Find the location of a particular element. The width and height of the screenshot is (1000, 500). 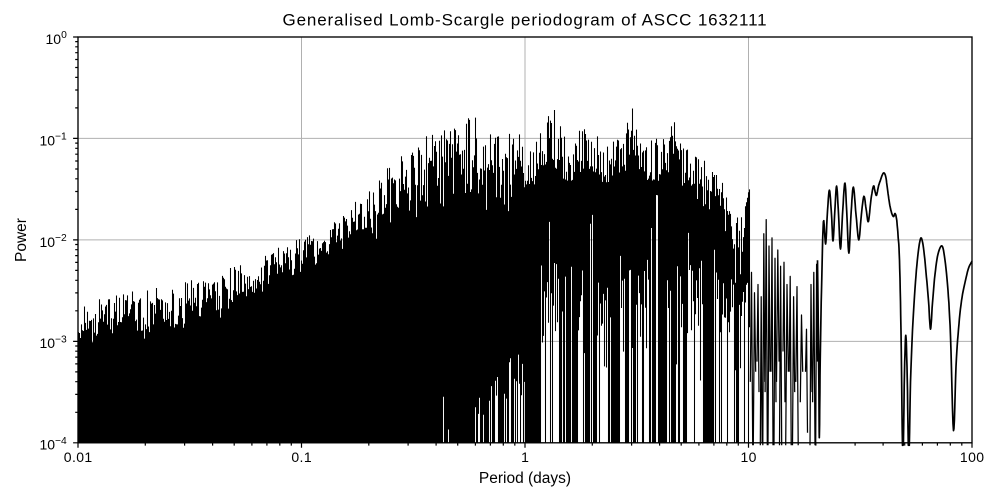

svg-text: 10⁻¹ is located at coordinates (53, 140).